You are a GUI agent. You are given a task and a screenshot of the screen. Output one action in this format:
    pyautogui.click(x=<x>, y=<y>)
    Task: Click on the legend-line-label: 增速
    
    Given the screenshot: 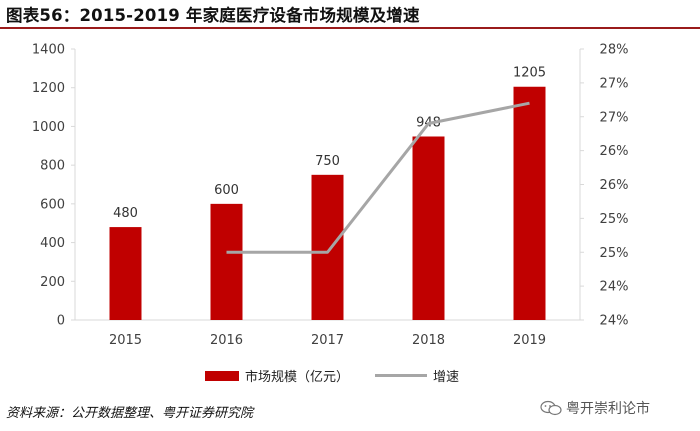 What is the action you would take?
    pyautogui.click(x=446, y=377)
    